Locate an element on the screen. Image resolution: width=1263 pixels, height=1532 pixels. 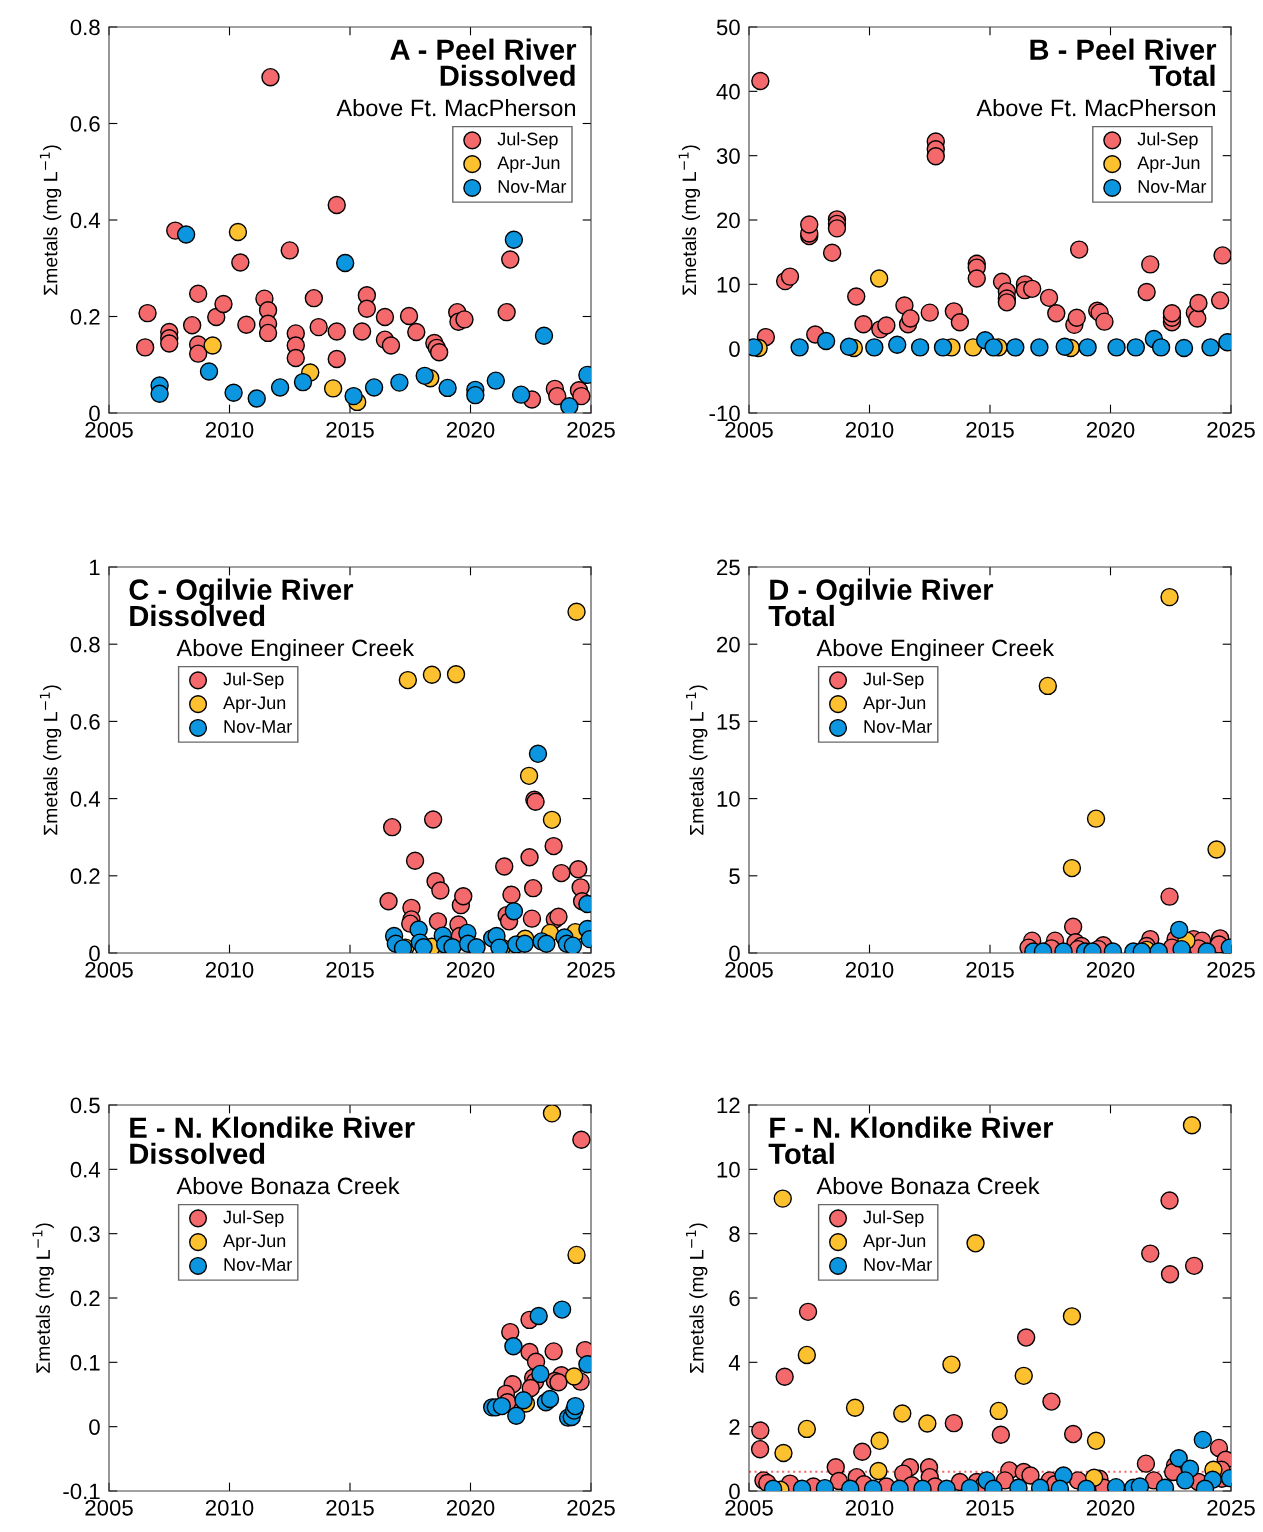
y-tick-label: 5 is located at coordinates (734, 876).